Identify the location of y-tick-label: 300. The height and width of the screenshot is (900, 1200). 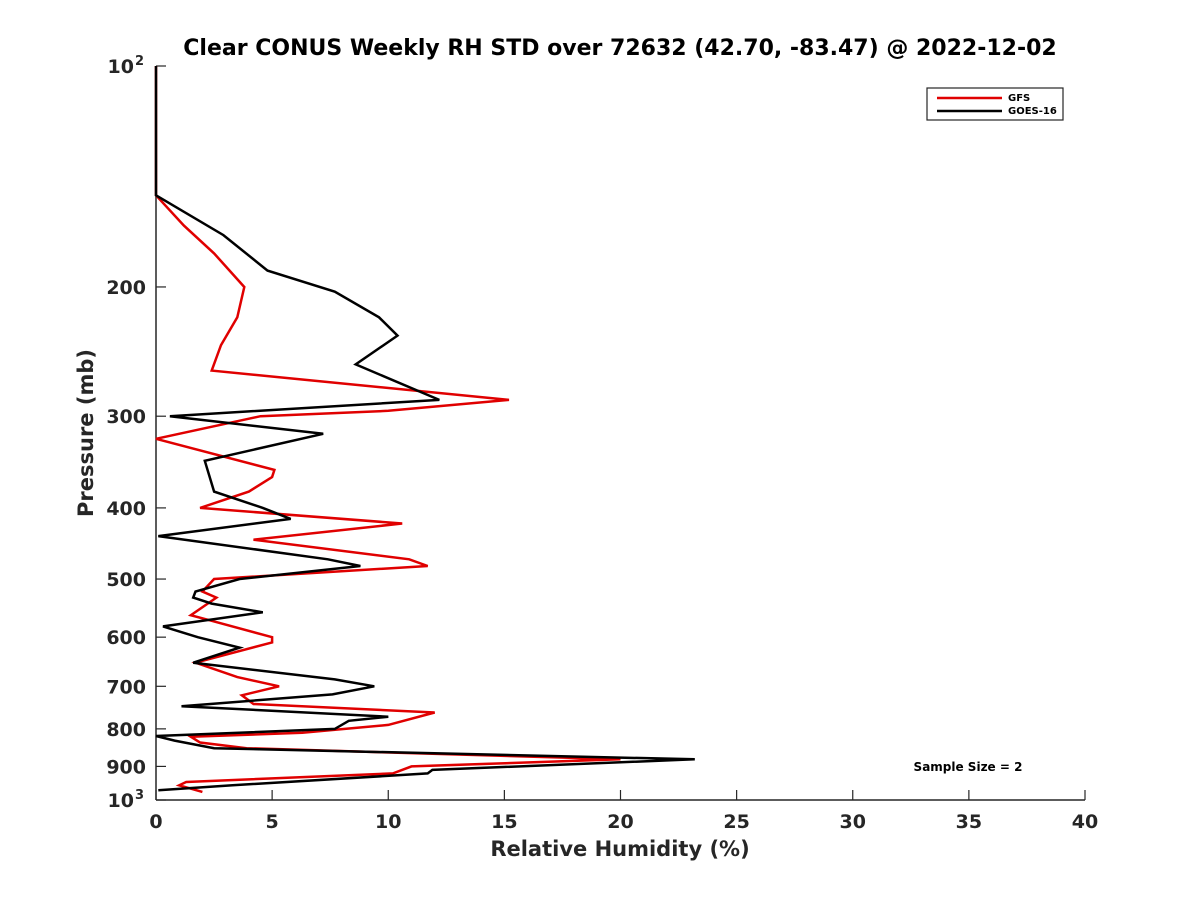
(126, 417).